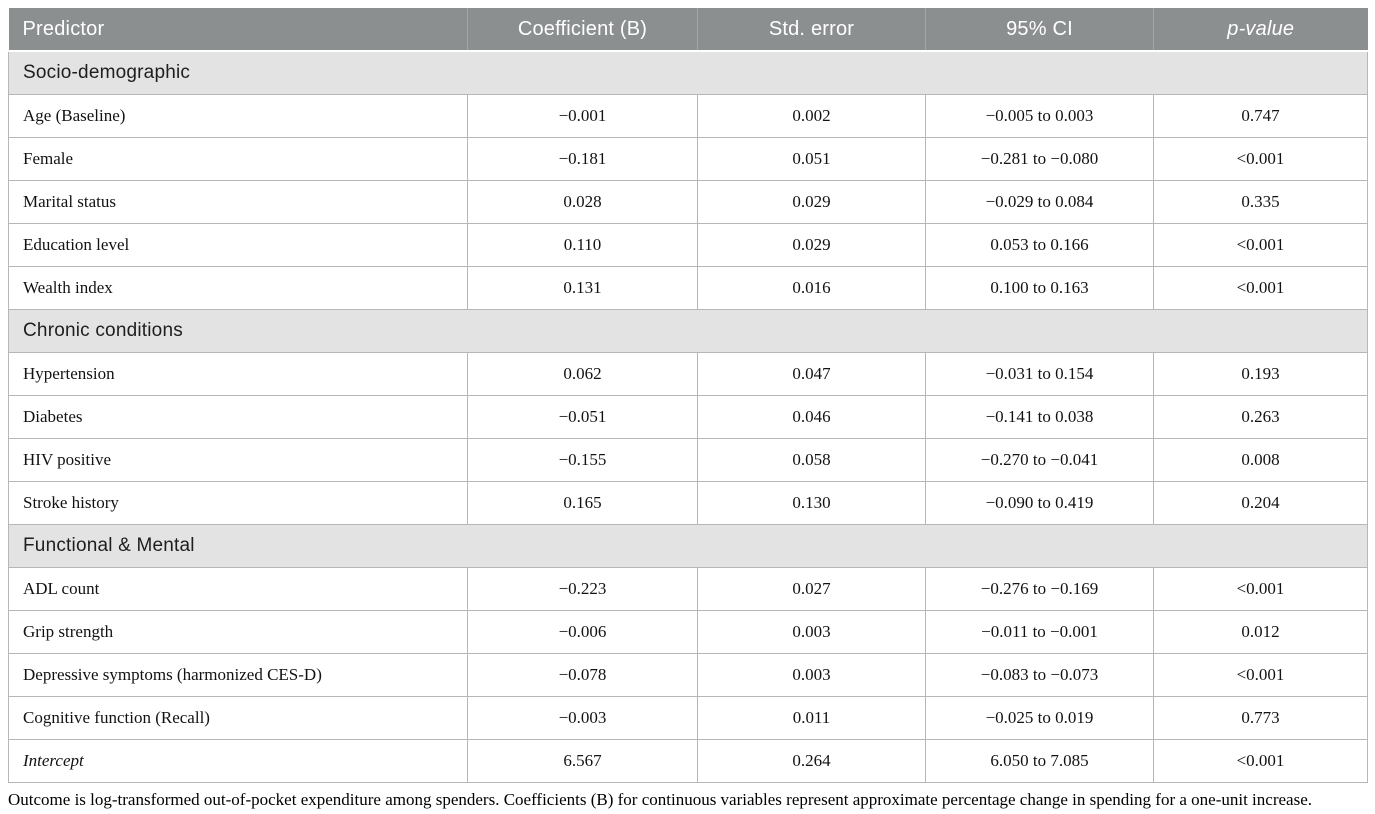 The image size is (1375, 814). I want to click on coefficient-cell: 0.165, so click(582, 502).